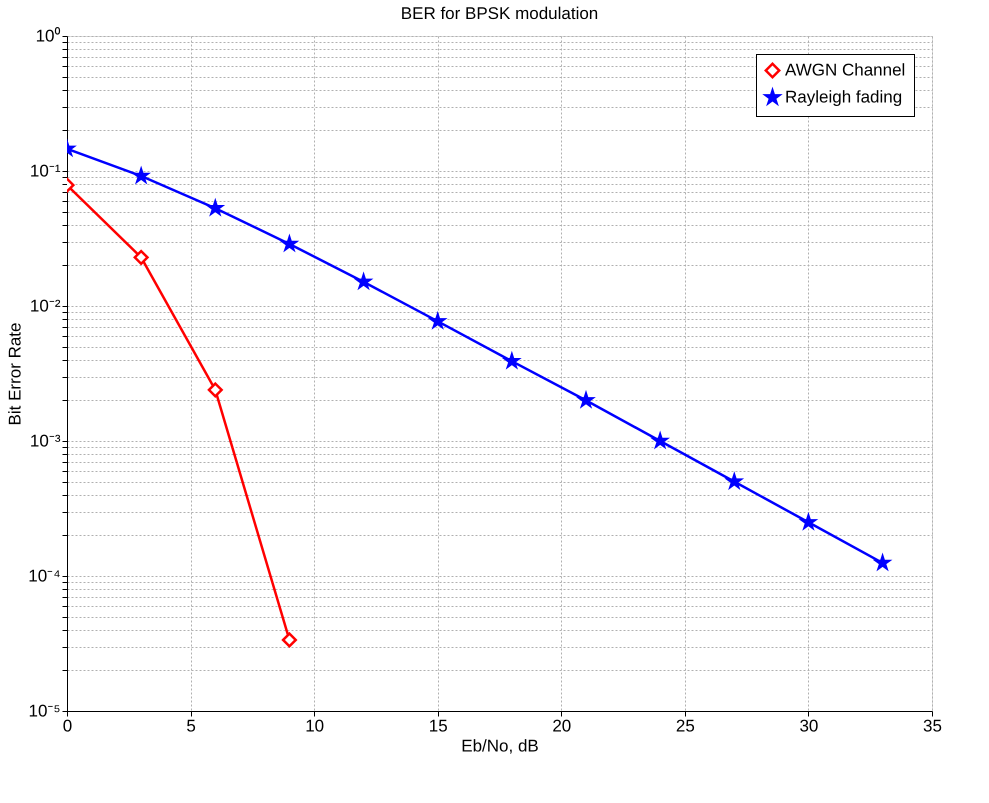 Image resolution: width=989 pixels, height=803 pixels. Describe the element at coordinates (932, 726) in the screenshot. I see `x-tick-label: 35` at that location.